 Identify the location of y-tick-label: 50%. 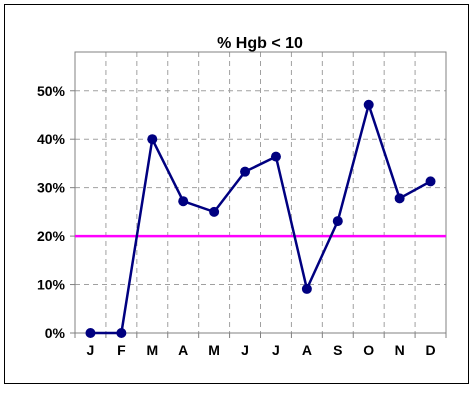
(51, 91).